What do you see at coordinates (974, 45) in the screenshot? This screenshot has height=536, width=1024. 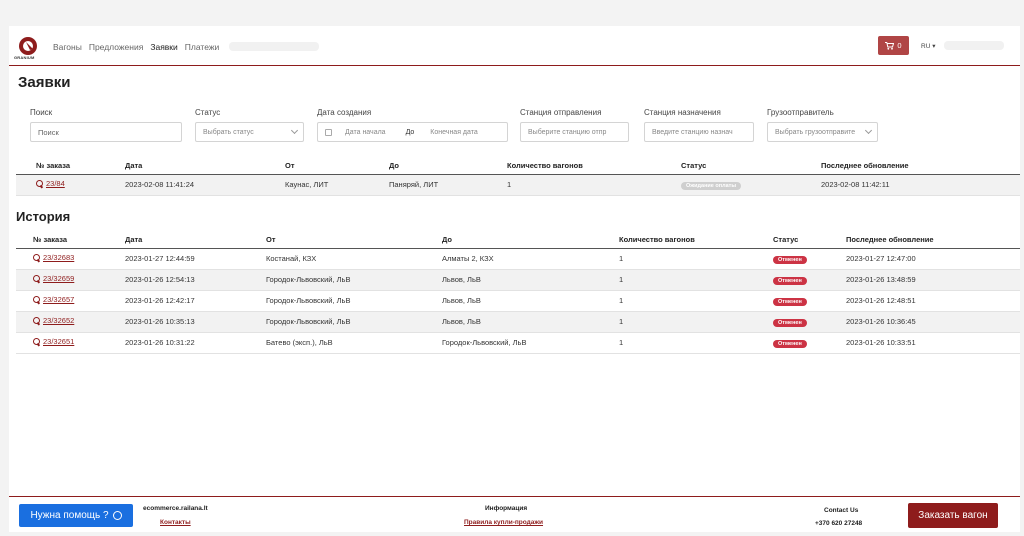 I see `blurred-user-name` at bounding box center [974, 45].